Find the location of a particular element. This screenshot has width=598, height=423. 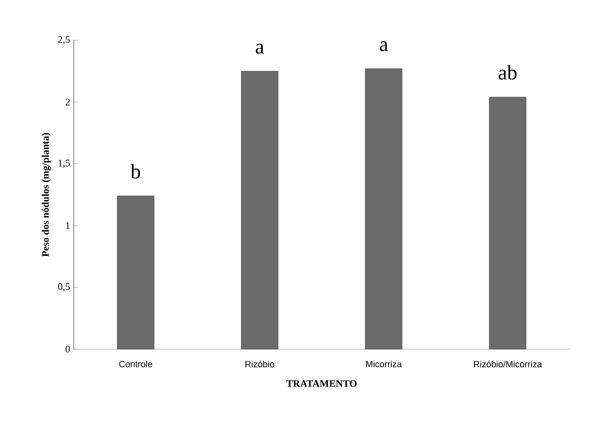

x-tick-label: Rizóbio/Micorriza is located at coordinates (508, 364).